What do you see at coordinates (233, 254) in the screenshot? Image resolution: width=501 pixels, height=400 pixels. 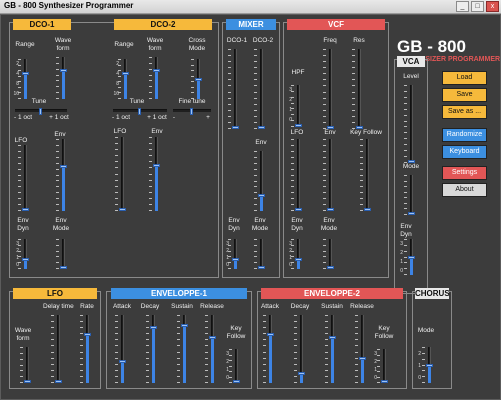 I see `mixer-envdyn-slider` at bounding box center [233, 254].